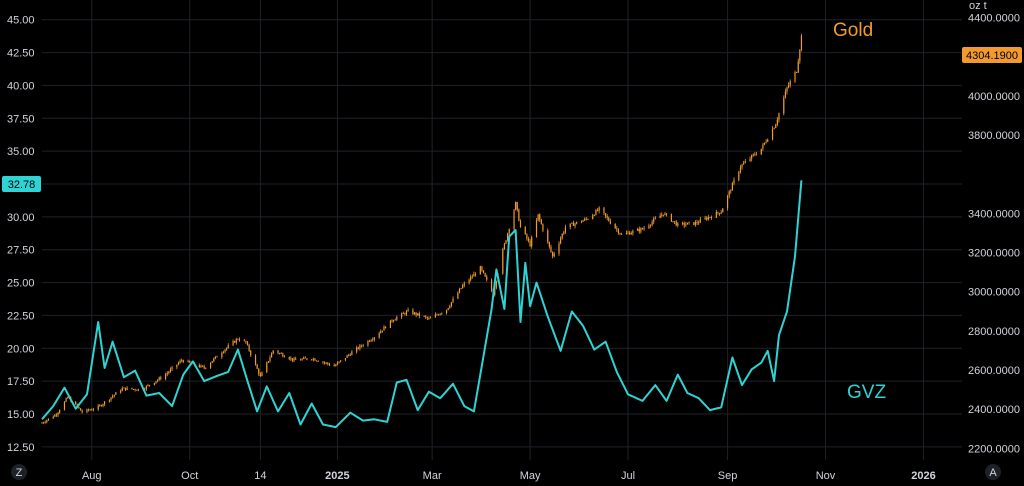  What do you see at coordinates (993, 472) in the screenshot?
I see `right-scale-button: A` at bounding box center [993, 472].